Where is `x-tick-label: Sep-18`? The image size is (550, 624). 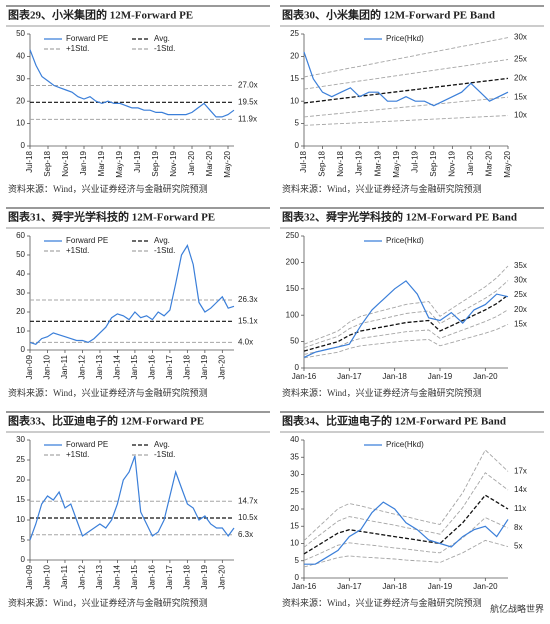
x-tick-label: Sep-18 is located at coordinates (322, 163).